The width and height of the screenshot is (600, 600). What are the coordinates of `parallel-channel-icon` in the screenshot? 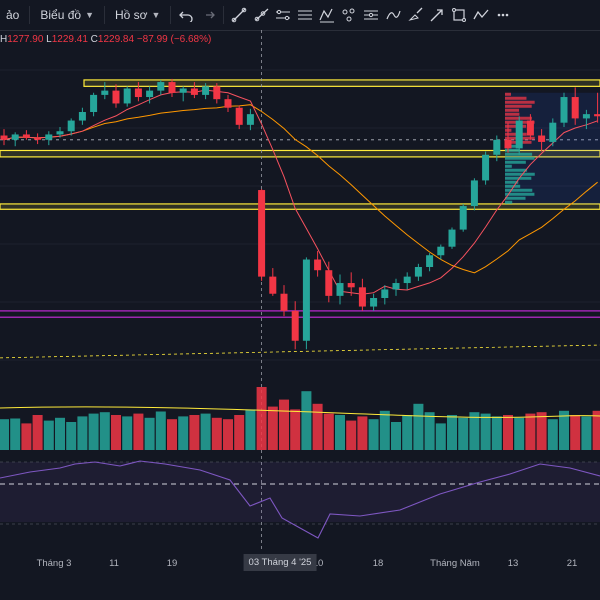 It's located at (305, 15).